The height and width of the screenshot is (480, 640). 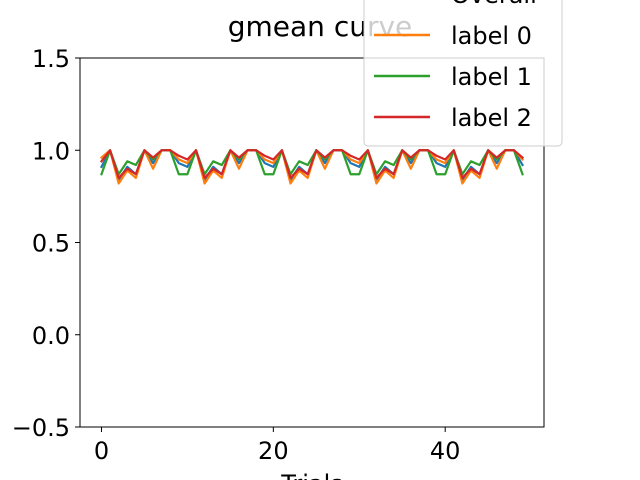 I want to click on series-layer, so click(x=312, y=167).